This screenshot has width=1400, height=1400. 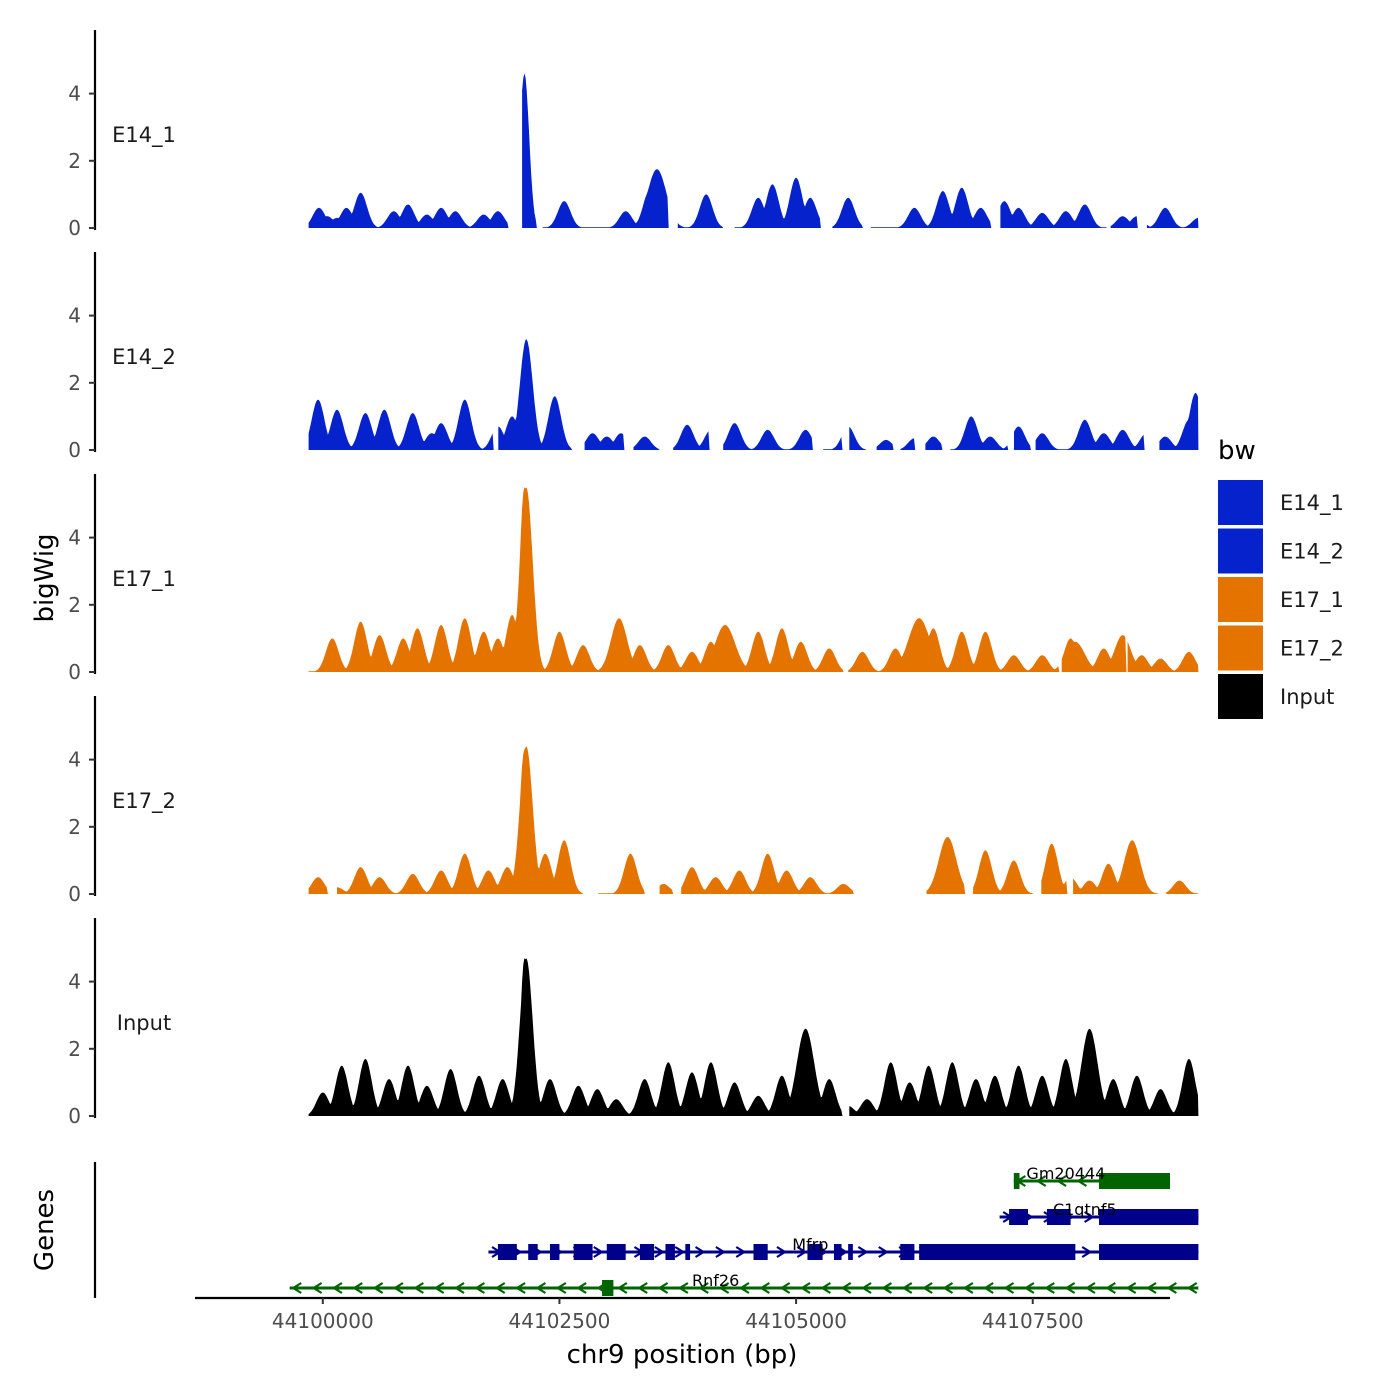 What do you see at coordinates (144, 135) in the screenshot?
I see `track-label-E14_1: E14_1` at bounding box center [144, 135].